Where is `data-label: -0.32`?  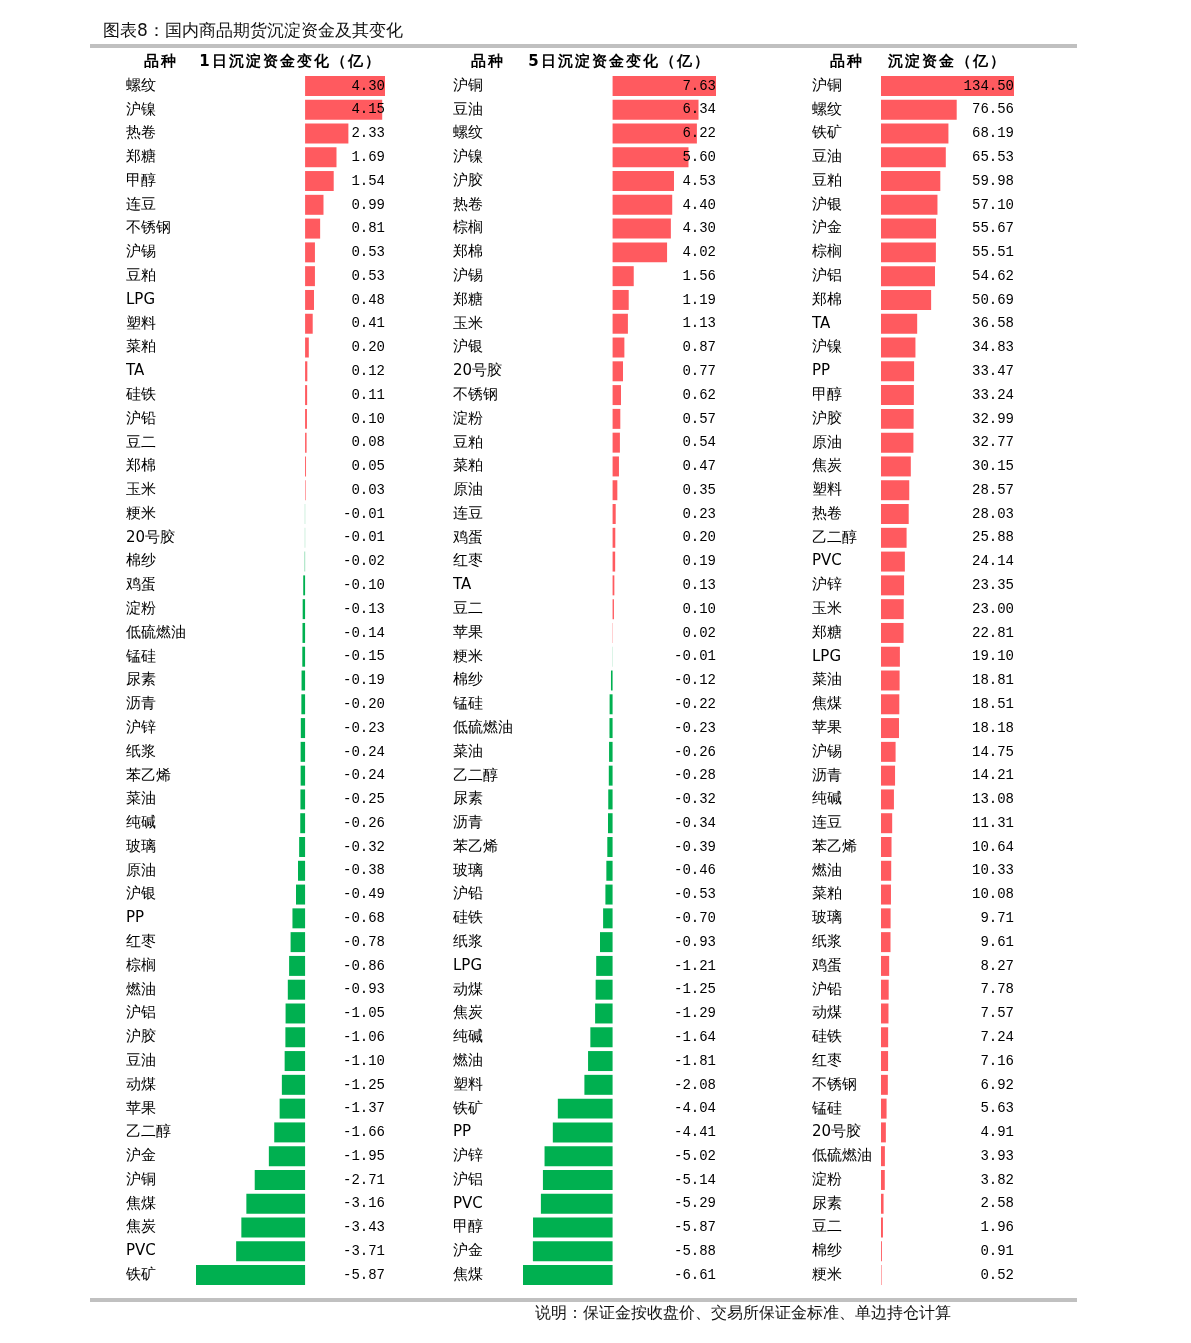 data-label: -0.32 is located at coordinates (694, 799).